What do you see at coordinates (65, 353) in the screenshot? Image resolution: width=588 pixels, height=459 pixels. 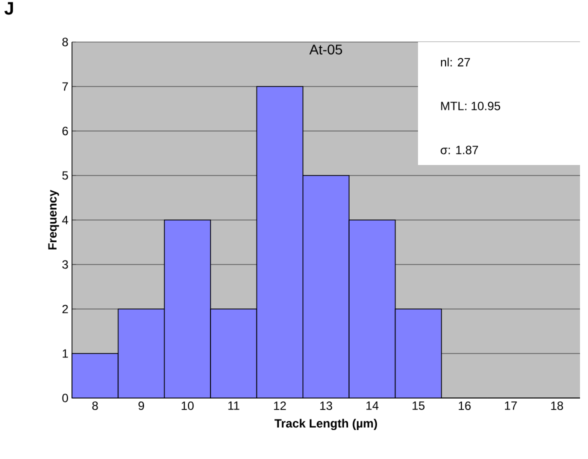 I see `y-tick-label: 1` at bounding box center [65, 353].